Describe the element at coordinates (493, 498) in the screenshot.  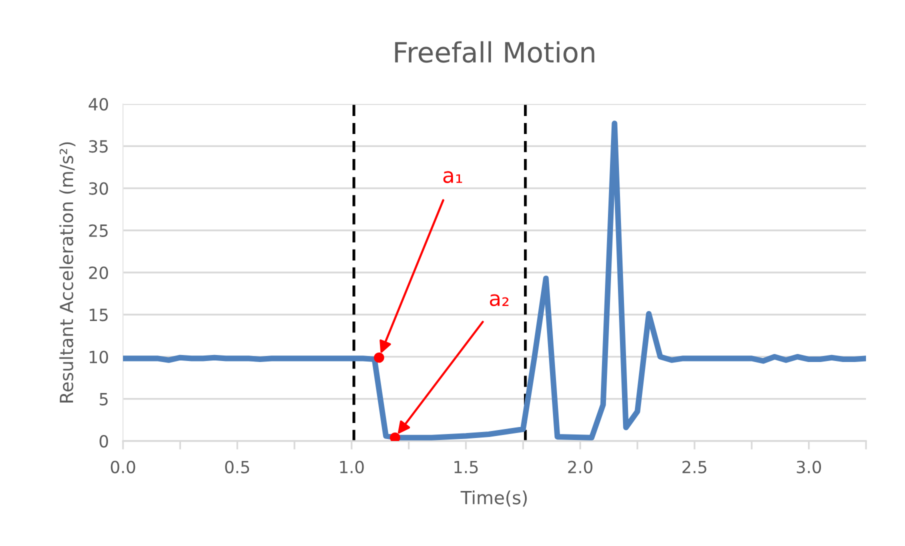
I see `x-axis-title: Time(s)` at that location.